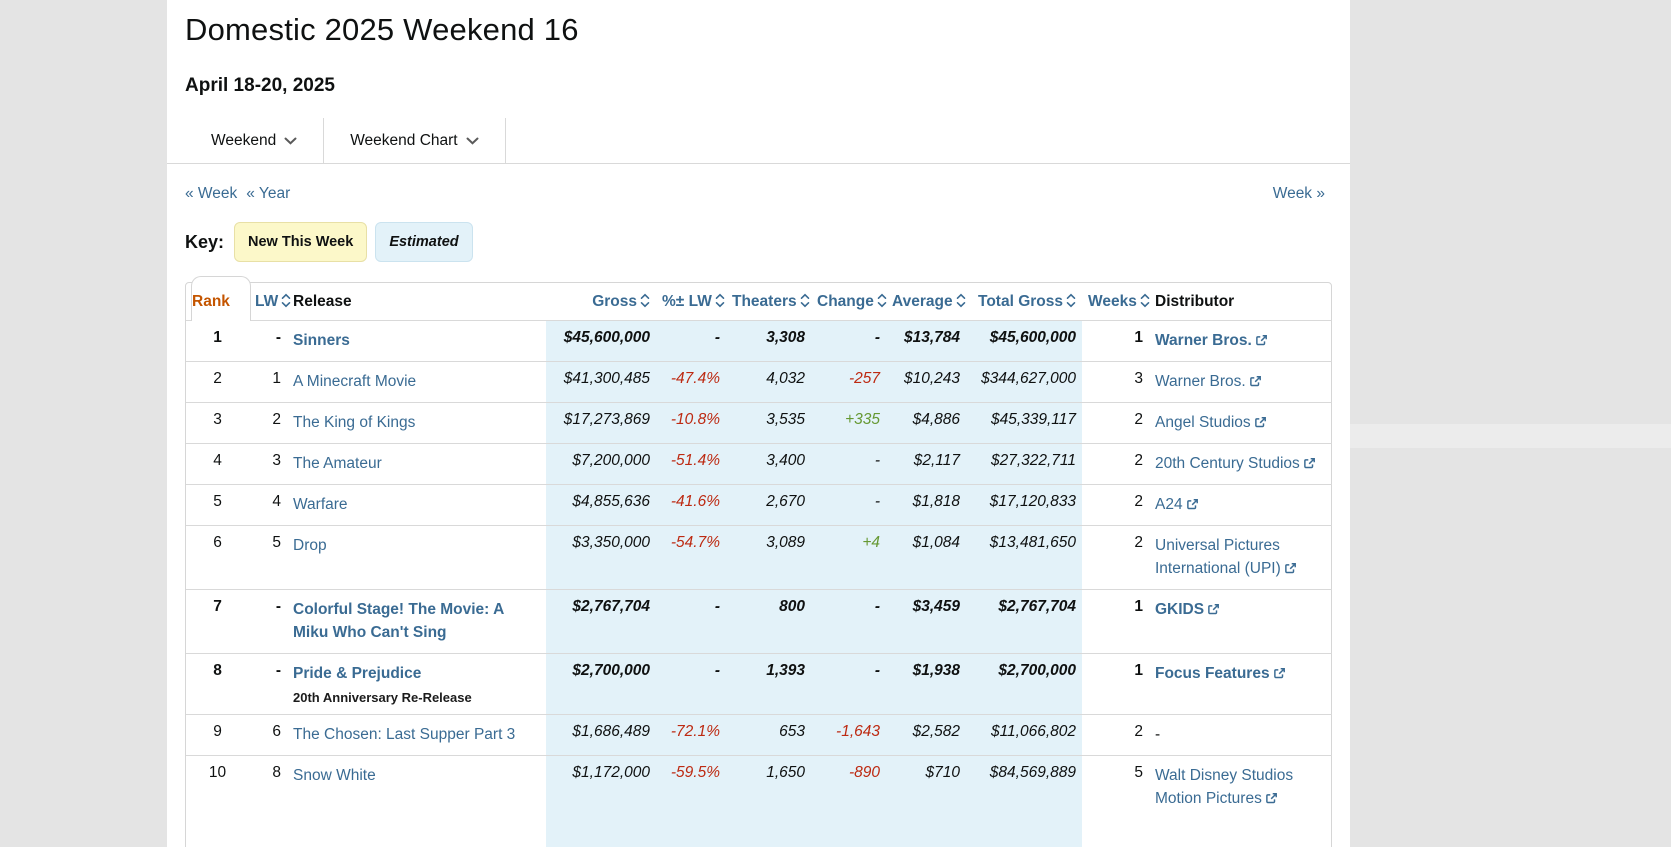 This screenshot has width=1671, height=847. What do you see at coordinates (848, 423) in the screenshot?
I see `theater-change-cell: +335` at bounding box center [848, 423].